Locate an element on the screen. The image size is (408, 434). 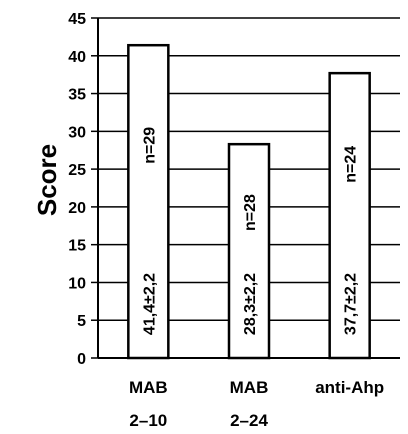
category-label-line2: 2–10 is located at coordinates (148, 420).